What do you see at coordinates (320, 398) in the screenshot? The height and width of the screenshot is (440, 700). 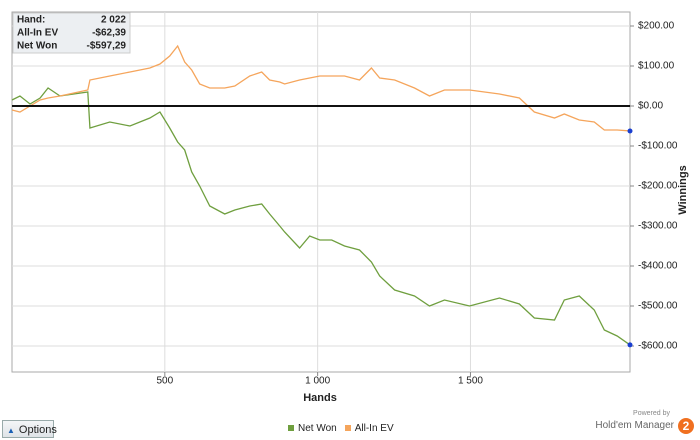 I see `x-axis-label: Hands` at bounding box center [320, 398].